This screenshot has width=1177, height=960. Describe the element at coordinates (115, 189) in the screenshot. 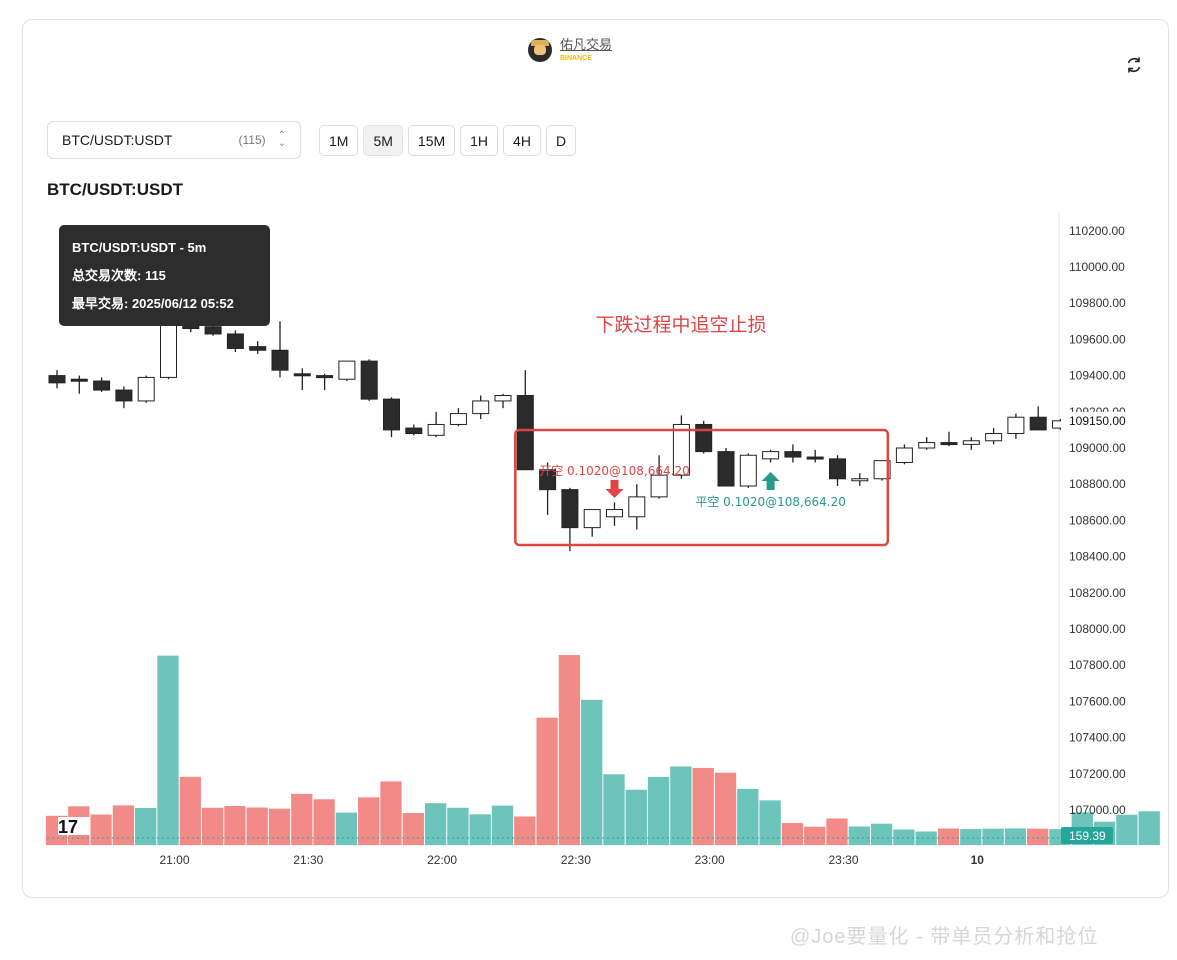

I see `chart-title: BTC/USDT:USDT` at that location.